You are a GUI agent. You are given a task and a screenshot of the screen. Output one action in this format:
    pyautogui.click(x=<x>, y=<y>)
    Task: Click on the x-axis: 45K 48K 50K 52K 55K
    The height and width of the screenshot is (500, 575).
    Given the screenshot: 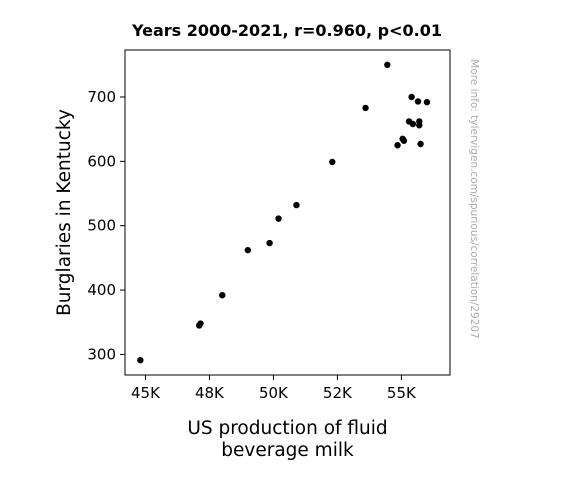 What is the action you would take?
    pyautogui.click(x=274, y=388)
    